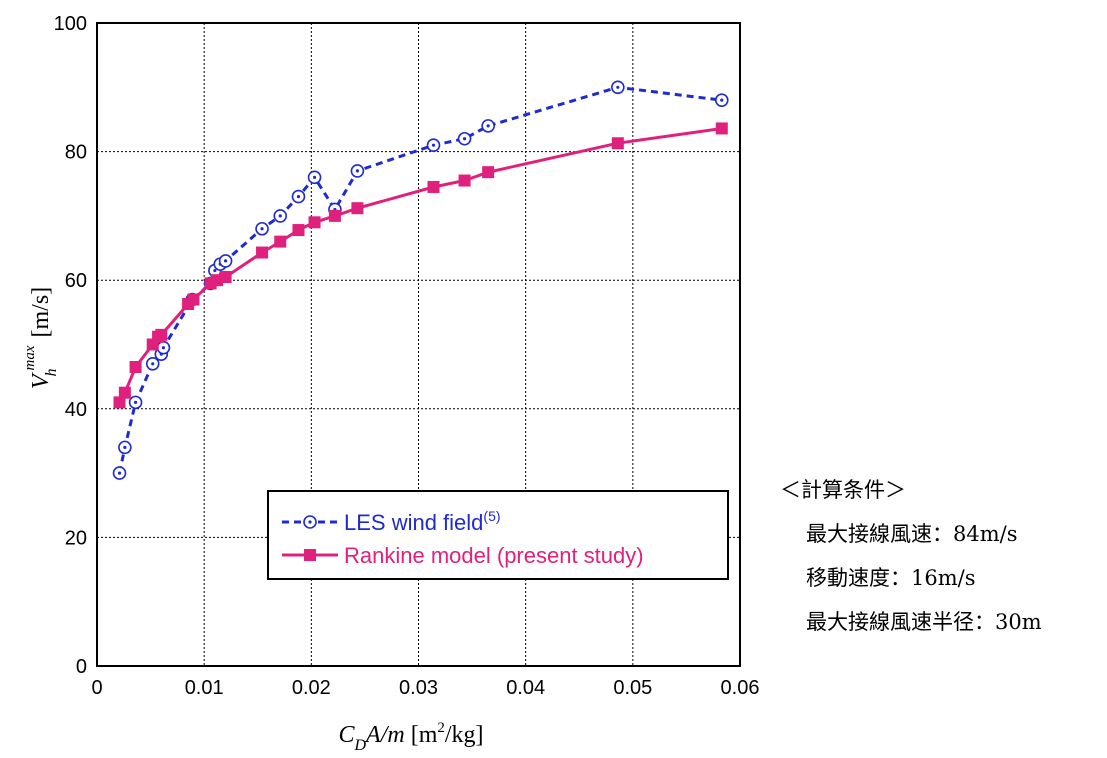 The width and height of the screenshot is (1107, 758). I want to click on y-tick-label: 60, so click(76, 281).